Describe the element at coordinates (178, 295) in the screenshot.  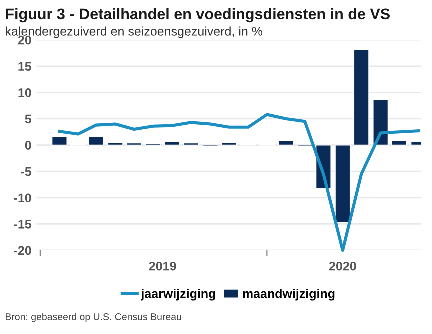
I see `legend-label: jaarwijziging` at that location.